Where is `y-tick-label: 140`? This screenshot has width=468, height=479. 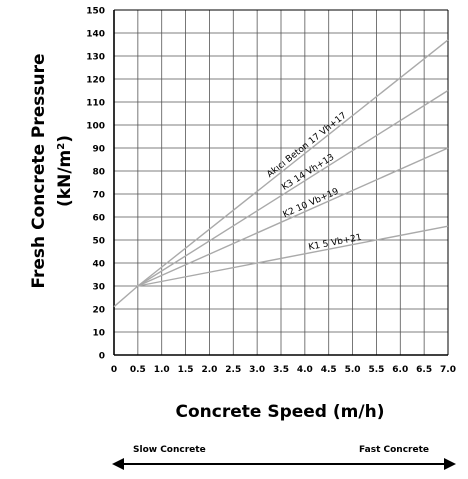 y-tick-label: 140 is located at coordinates (95, 35).